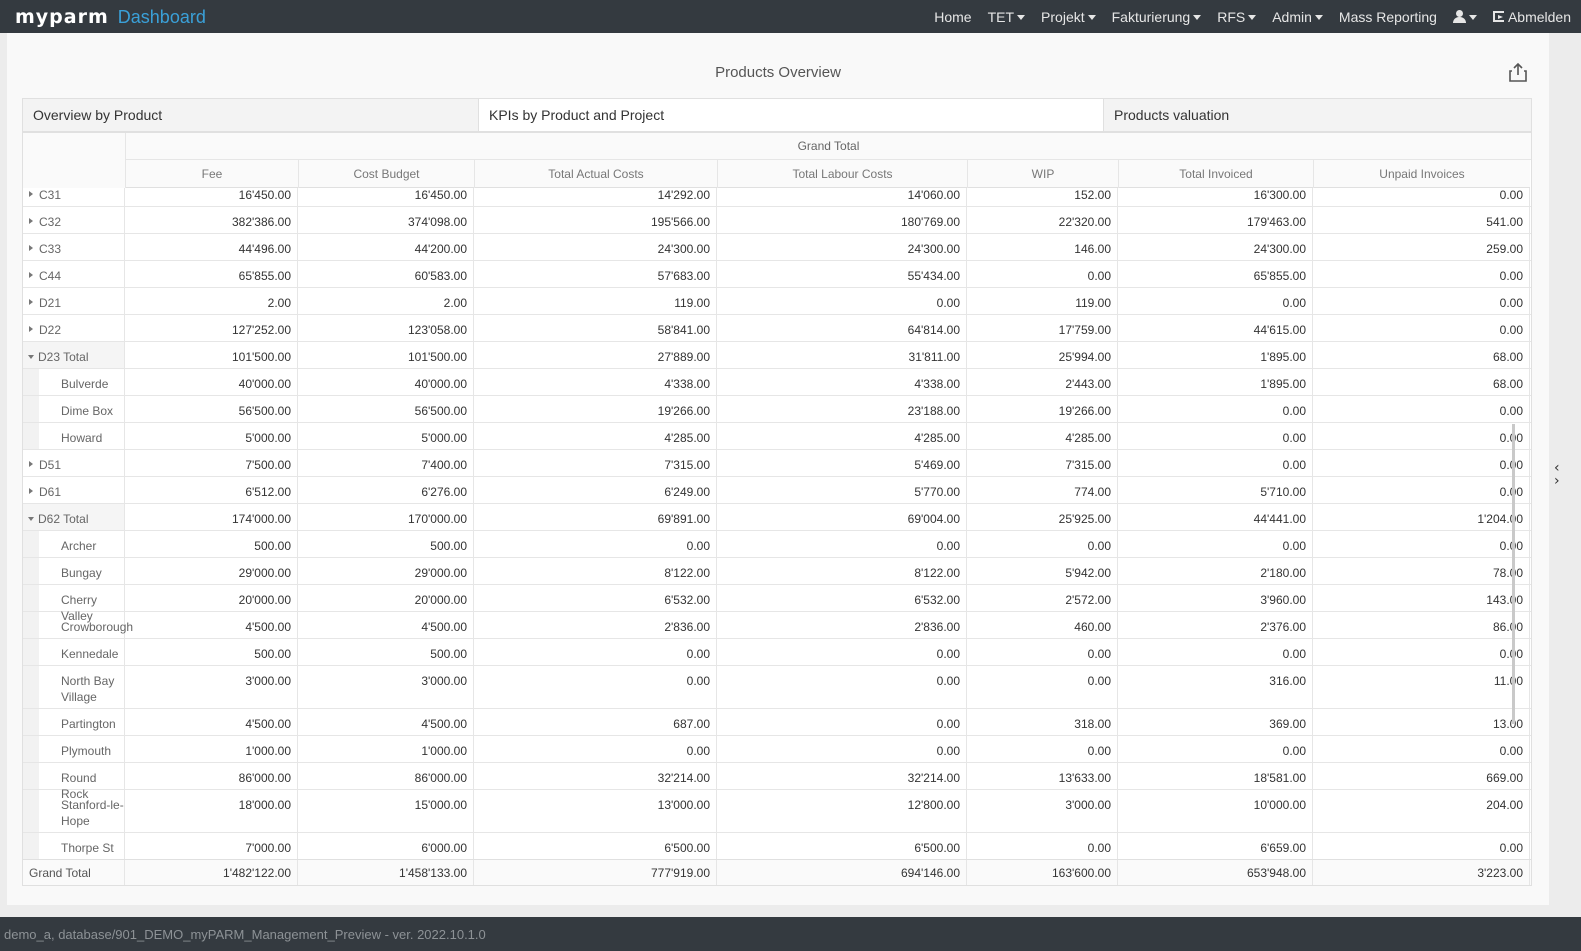 Image resolution: width=1581 pixels, height=951 pixels. I want to click on table-cell: 1'895.00, so click(1215, 382).